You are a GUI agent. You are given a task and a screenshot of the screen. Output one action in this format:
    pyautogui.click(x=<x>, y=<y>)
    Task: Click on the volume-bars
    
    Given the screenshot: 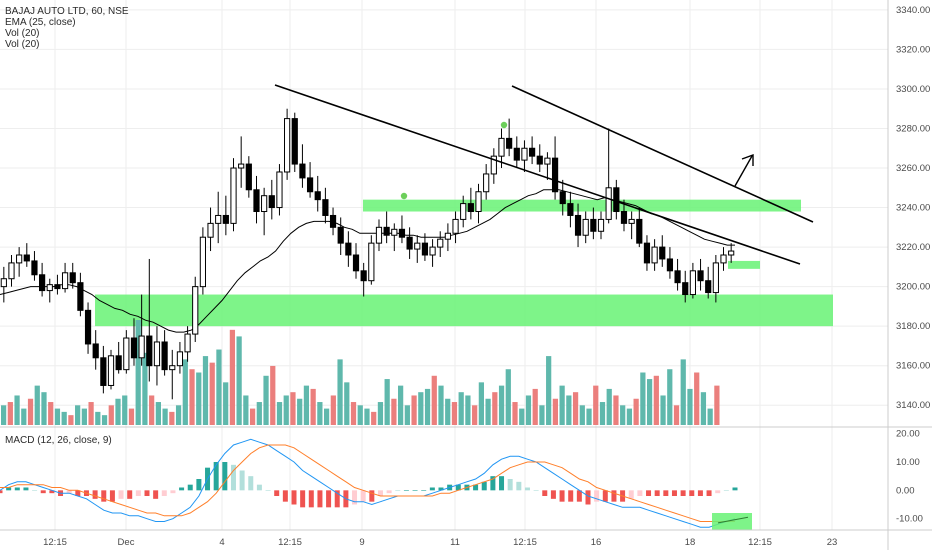 What is the action you would take?
    pyautogui.click(x=360, y=372)
    